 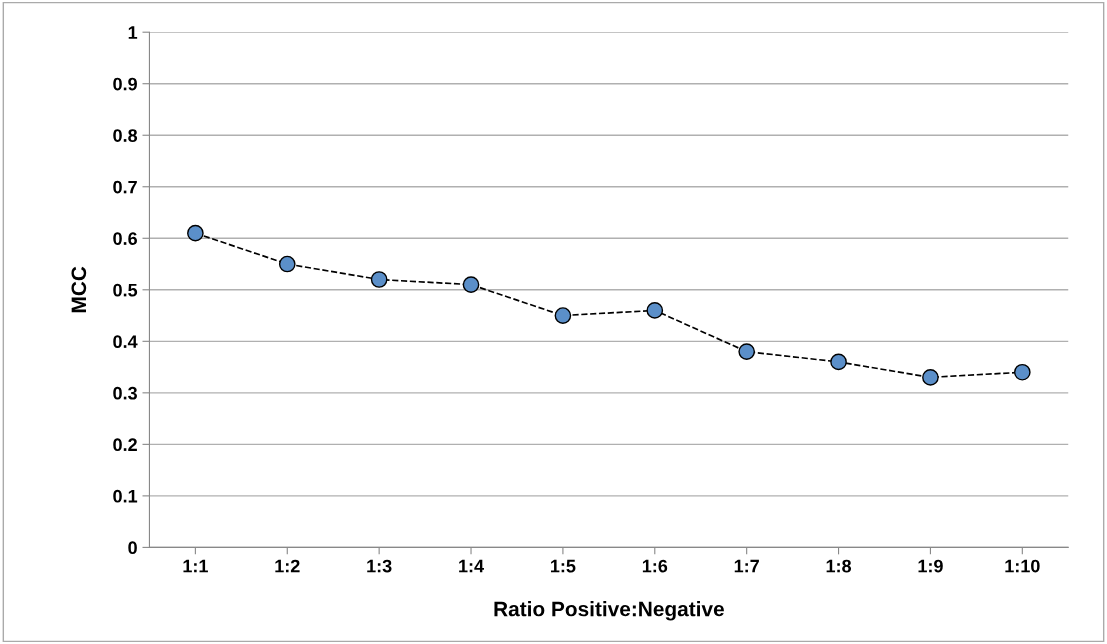 I want to click on y-tick-label: 1, so click(x=133, y=32).